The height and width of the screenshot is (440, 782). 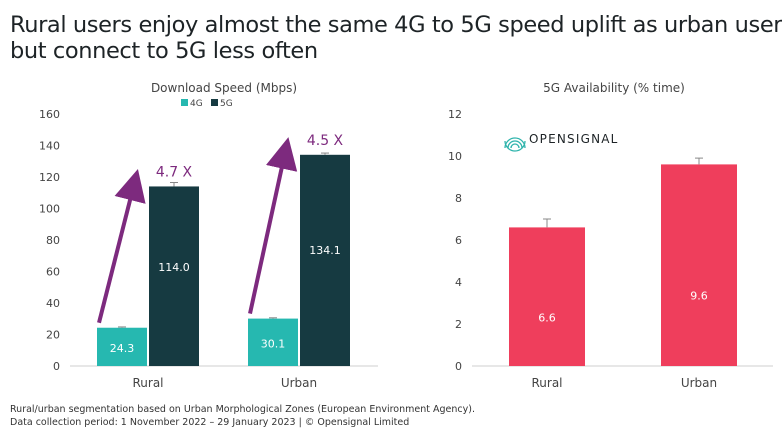 What do you see at coordinates (53, 272) in the screenshot?
I see `download-ytick-label: 60` at bounding box center [53, 272].